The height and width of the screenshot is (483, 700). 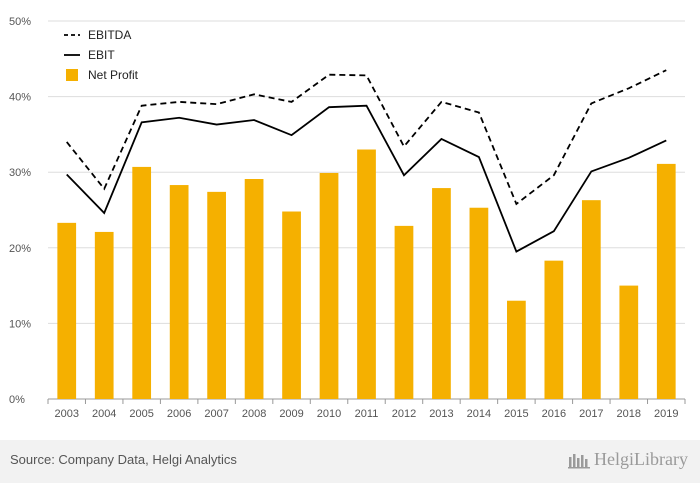 What do you see at coordinates (20, 173) in the screenshot?
I see `y-tick-label: 30%` at bounding box center [20, 173].